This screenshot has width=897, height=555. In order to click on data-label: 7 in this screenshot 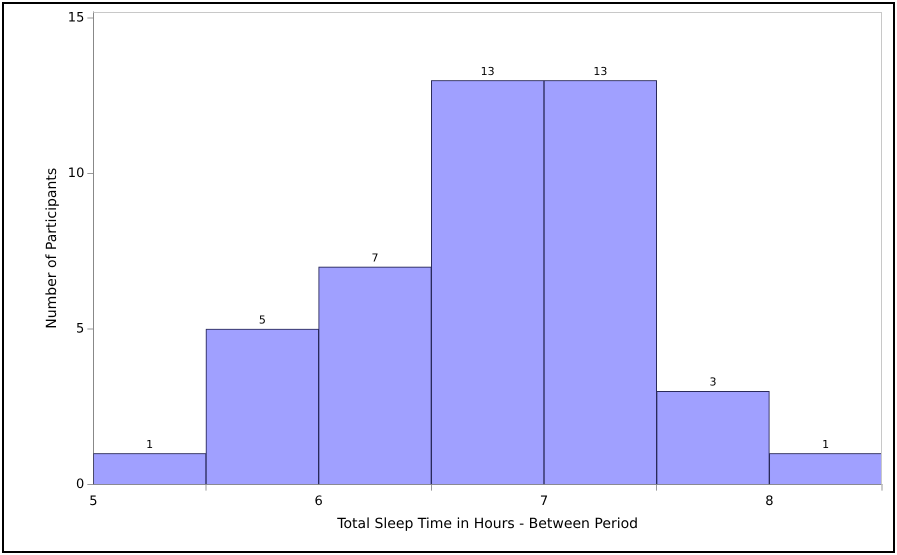, I will do `click(375, 257)`.